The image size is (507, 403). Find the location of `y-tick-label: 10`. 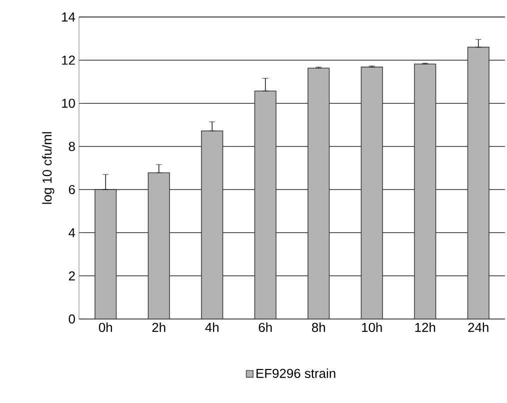

y-tick-label: 10 is located at coordinates (68, 103).